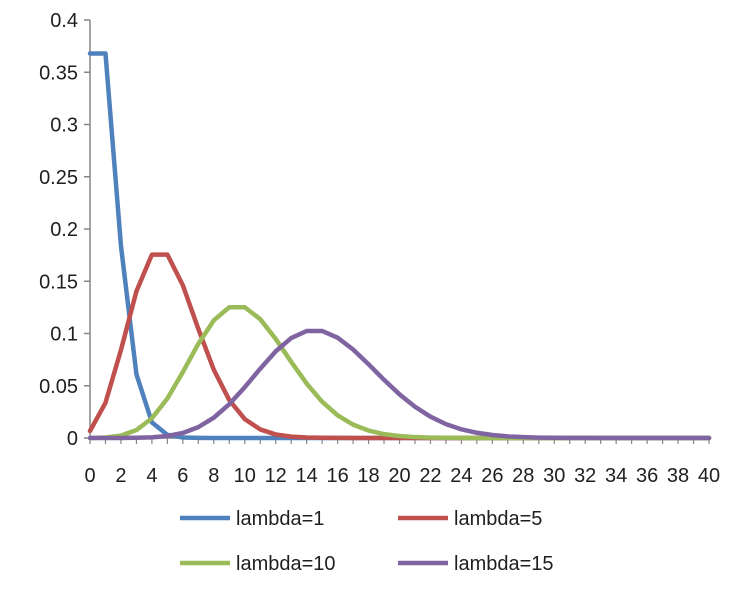 This screenshot has height=596, width=741. Describe the element at coordinates (64, 335) in the screenshot. I see `y-tick-label: 0.1` at that location.